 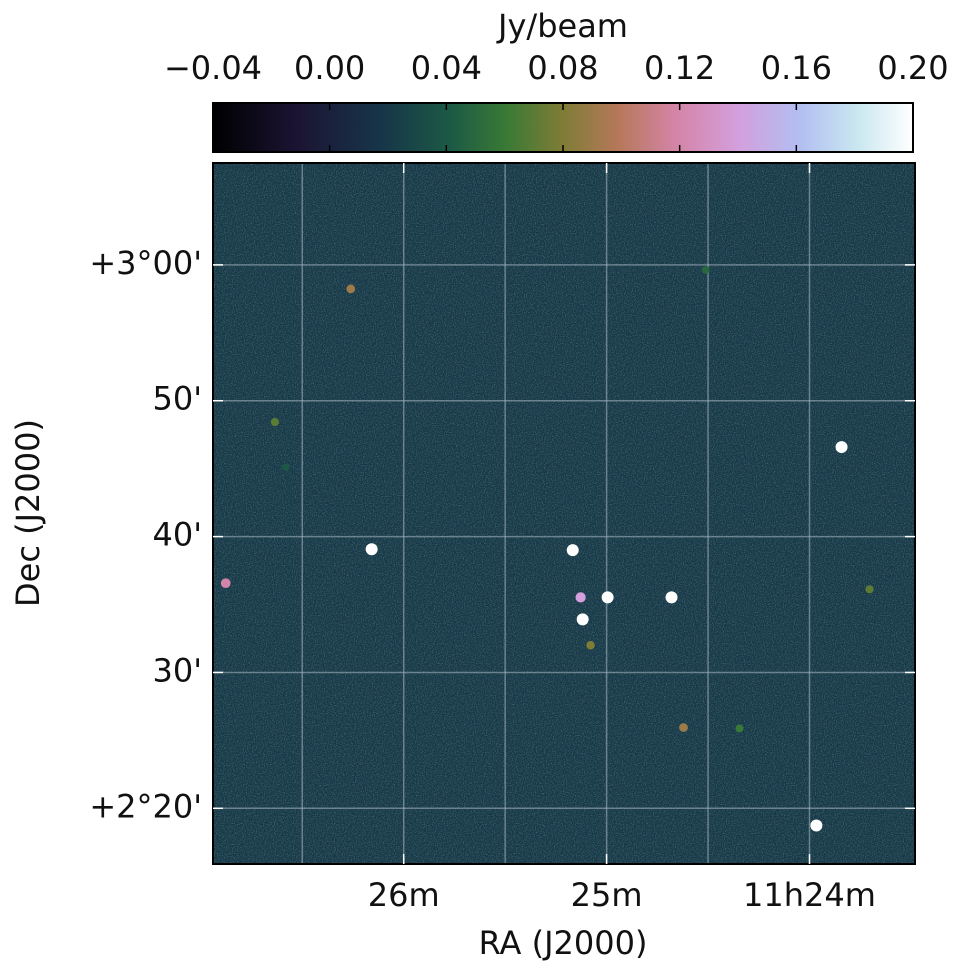 What do you see at coordinates (404, 895) in the screenshot?
I see `x-tick-label: 26m` at bounding box center [404, 895].